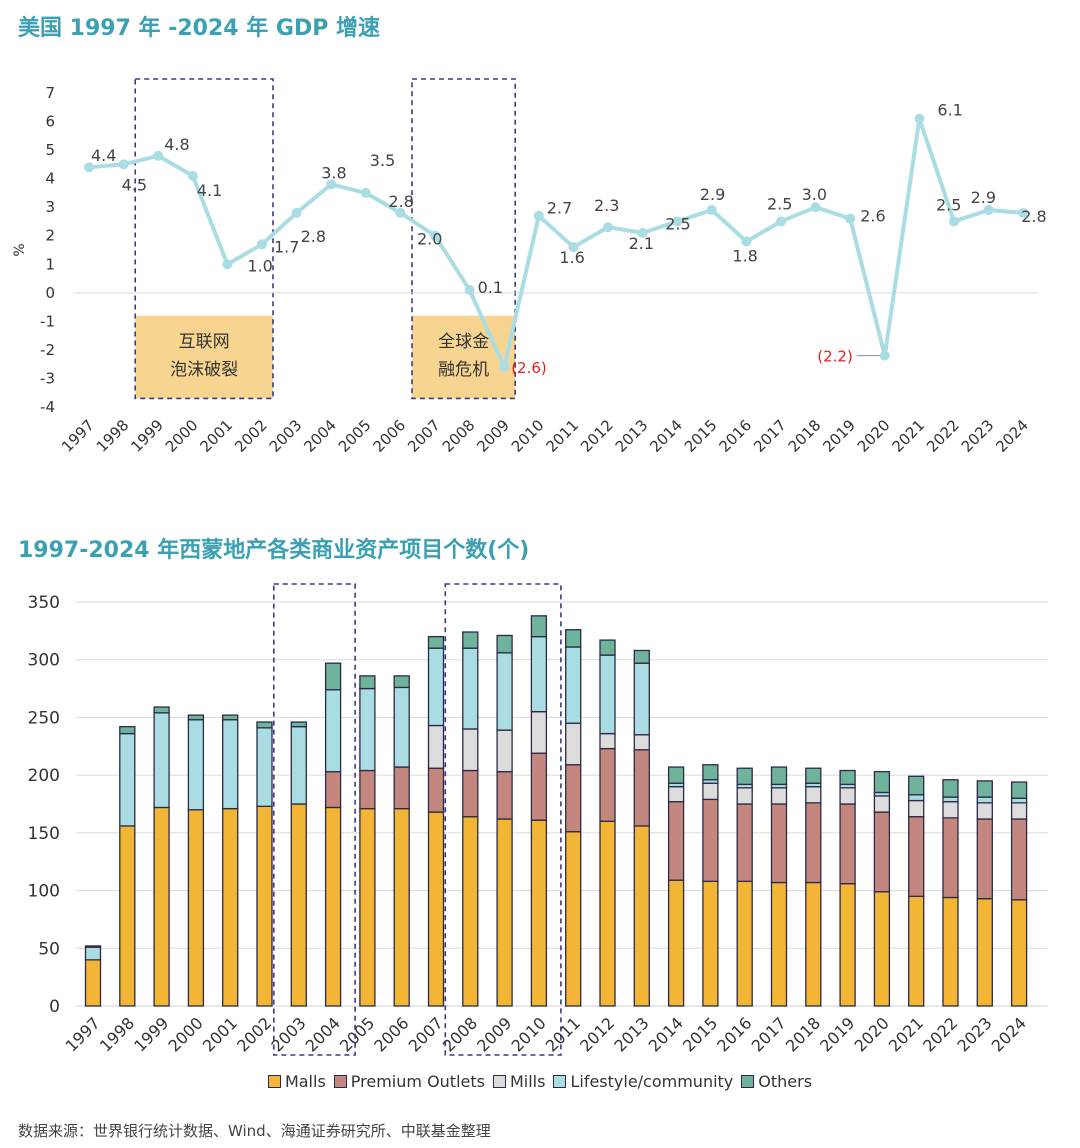  I want to click on bar-others-2019, so click(847, 777).